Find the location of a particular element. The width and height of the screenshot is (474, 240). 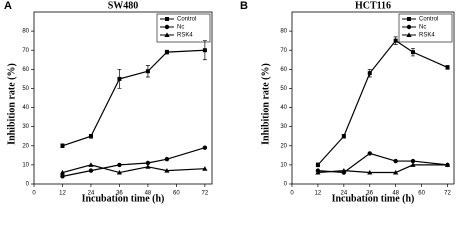

panel-label: B is located at coordinates (244, 6).